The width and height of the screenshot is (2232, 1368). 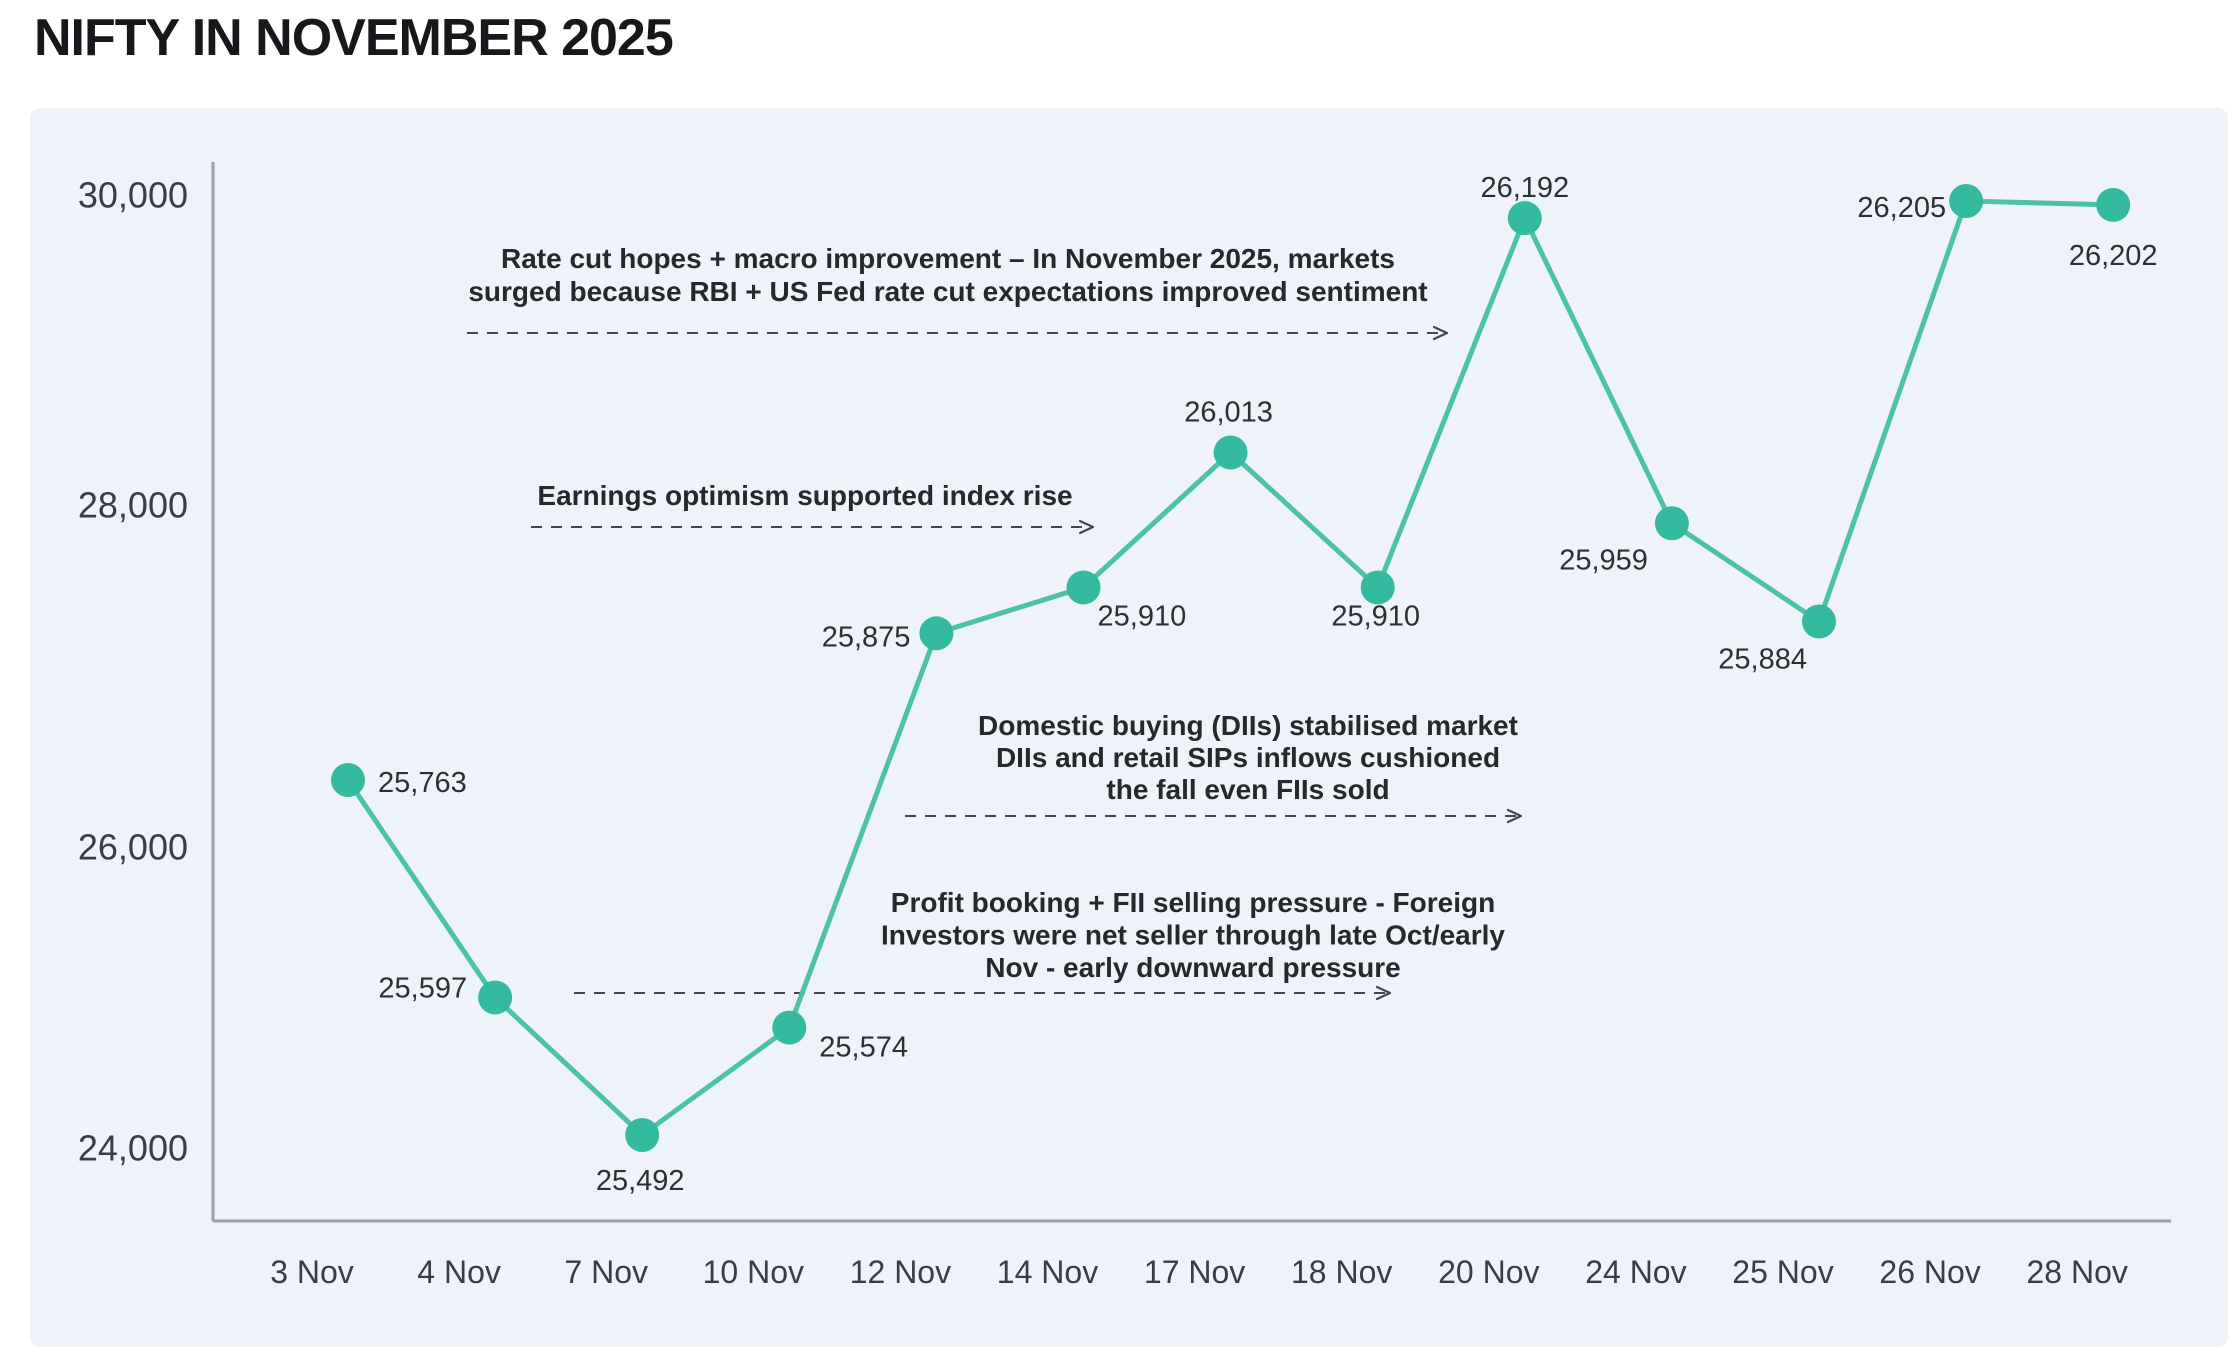 What do you see at coordinates (354, 38) in the screenshot?
I see `page-title: NIFTY IN NOVEMBER 2025` at bounding box center [354, 38].